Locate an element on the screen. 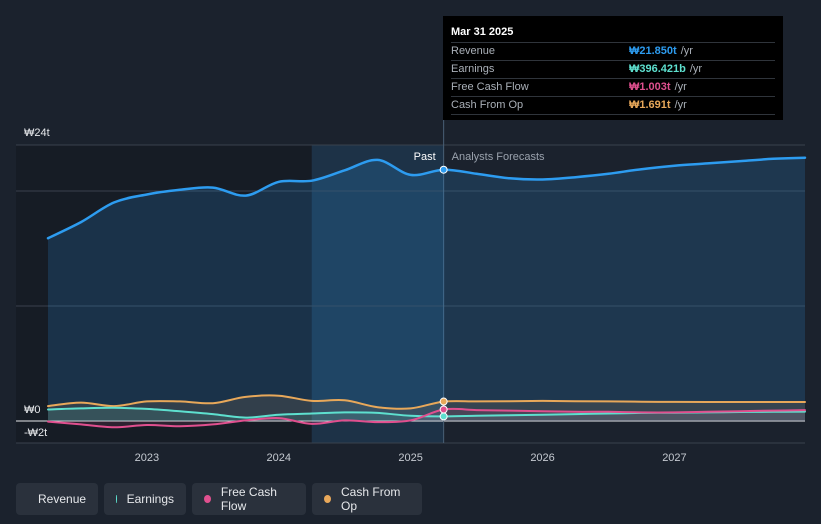 The height and width of the screenshot is (524, 821). past-highlight-region is located at coordinates (377, 294).